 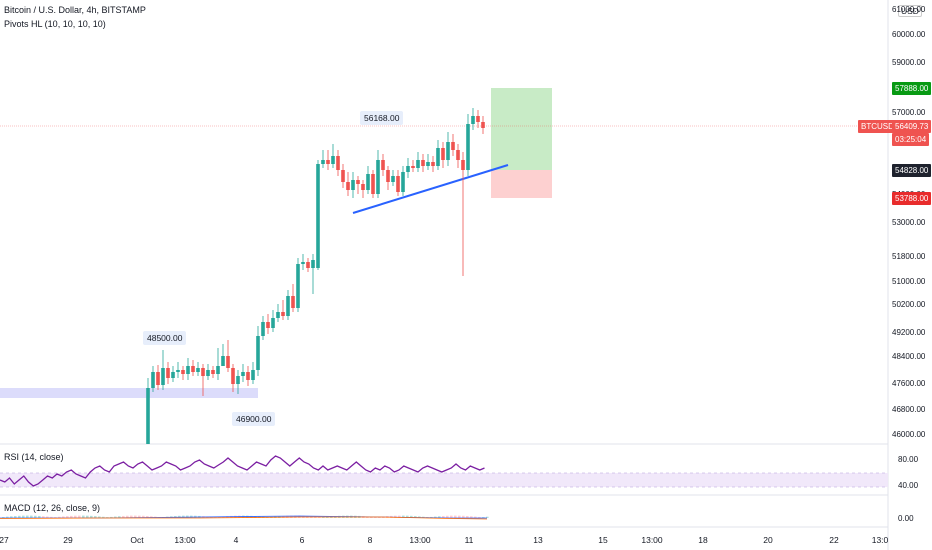 I want to click on rsi-band, so click(x=444, y=480).